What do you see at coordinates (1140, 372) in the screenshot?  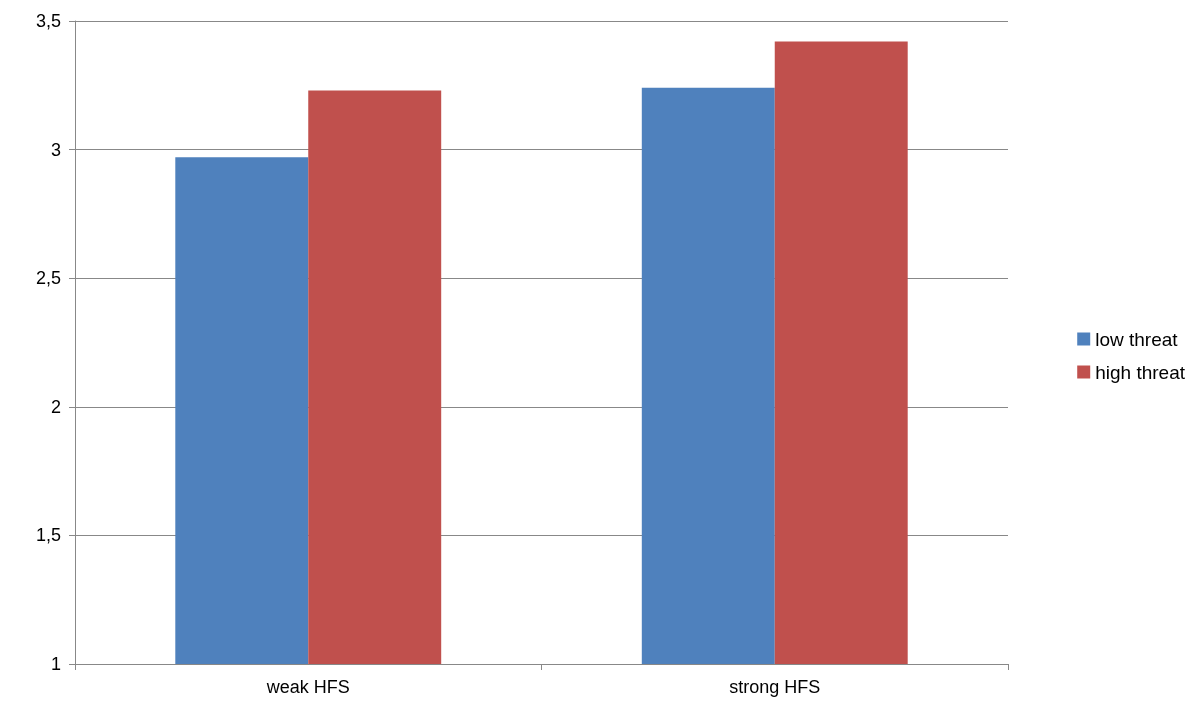 I see `legend-label: high threat` at bounding box center [1140, 372].